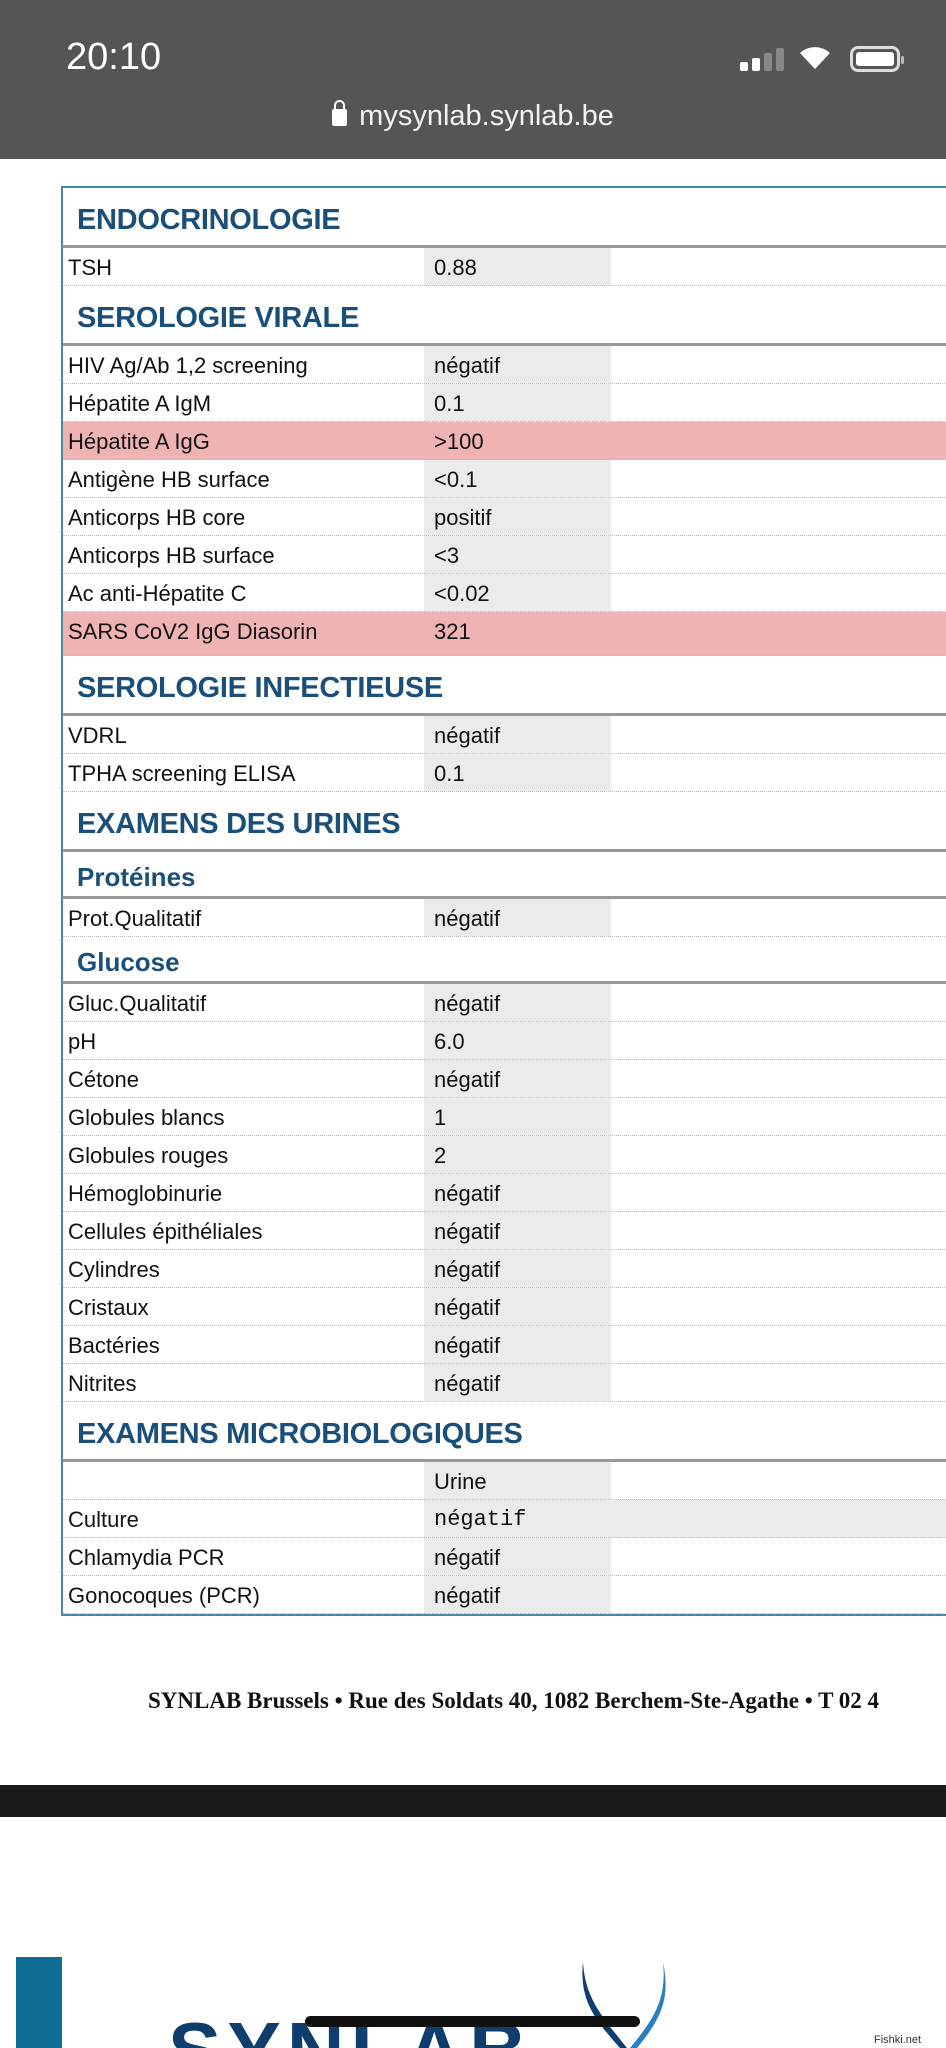 This screenshot has height=2048, width=946. I want to click on test-value: <0.1, so click(517, 478).